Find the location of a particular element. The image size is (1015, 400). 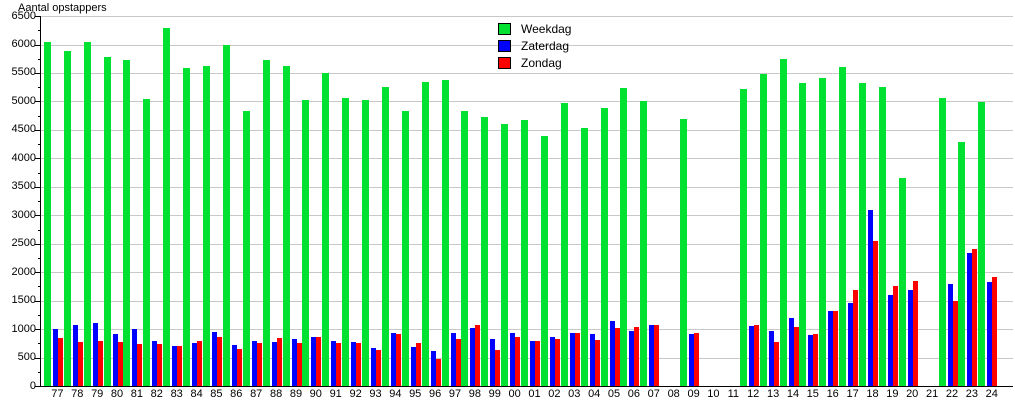

x-axis-label: 04 is located at coordinates (594, 394).